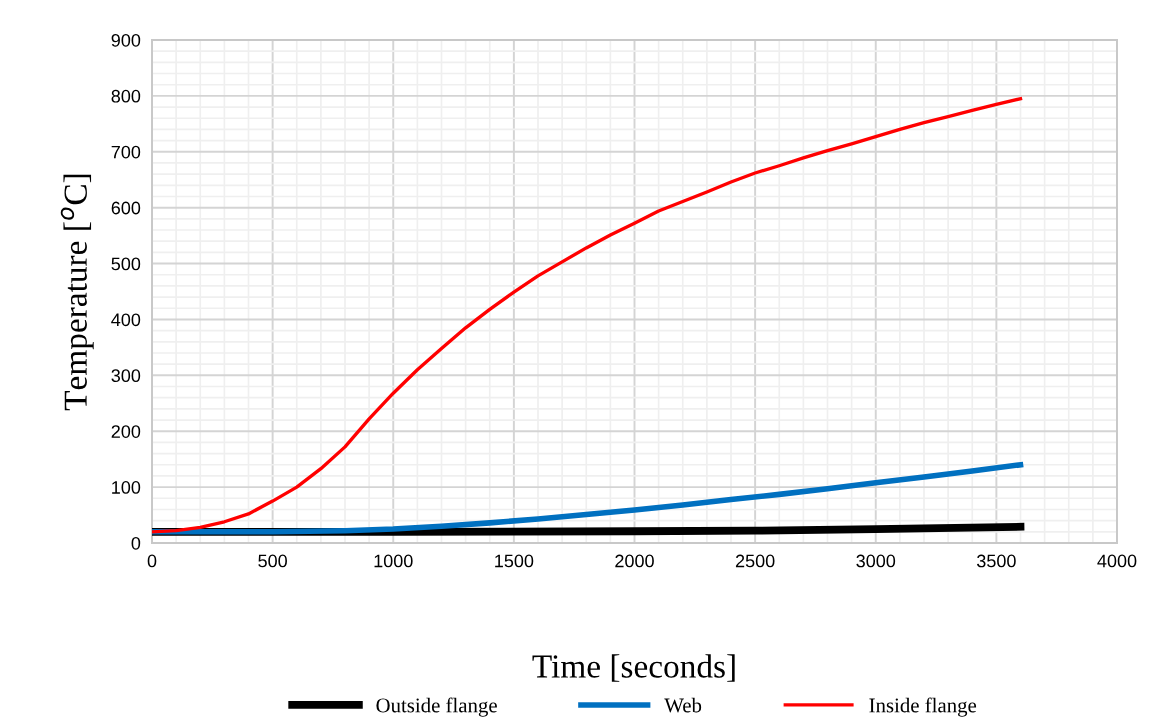  Describe the element at coordinates (683, 705) in the screenshot. I see `legend-label: Web` at that location.